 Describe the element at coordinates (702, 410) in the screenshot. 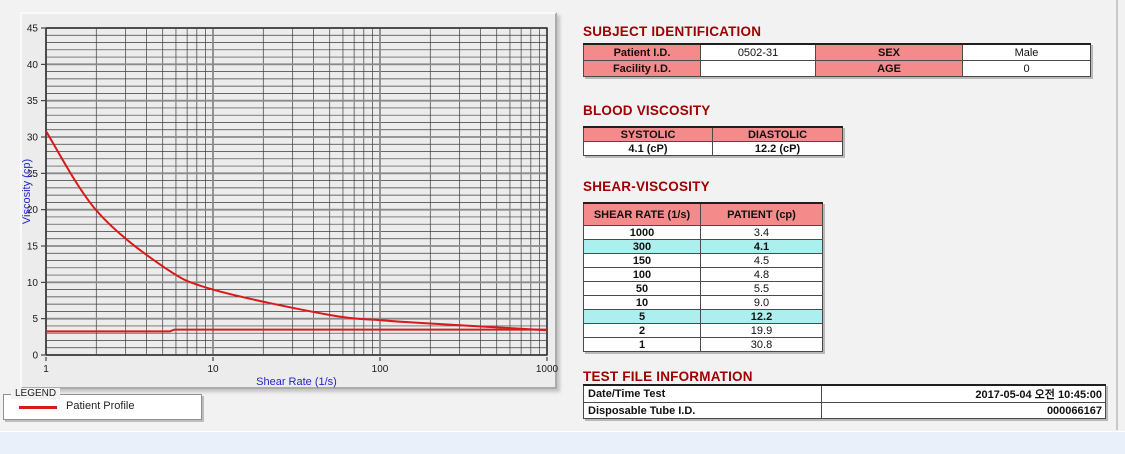

I see `disposable-tube-id-label: Disposable Tube I.D.` at that location.